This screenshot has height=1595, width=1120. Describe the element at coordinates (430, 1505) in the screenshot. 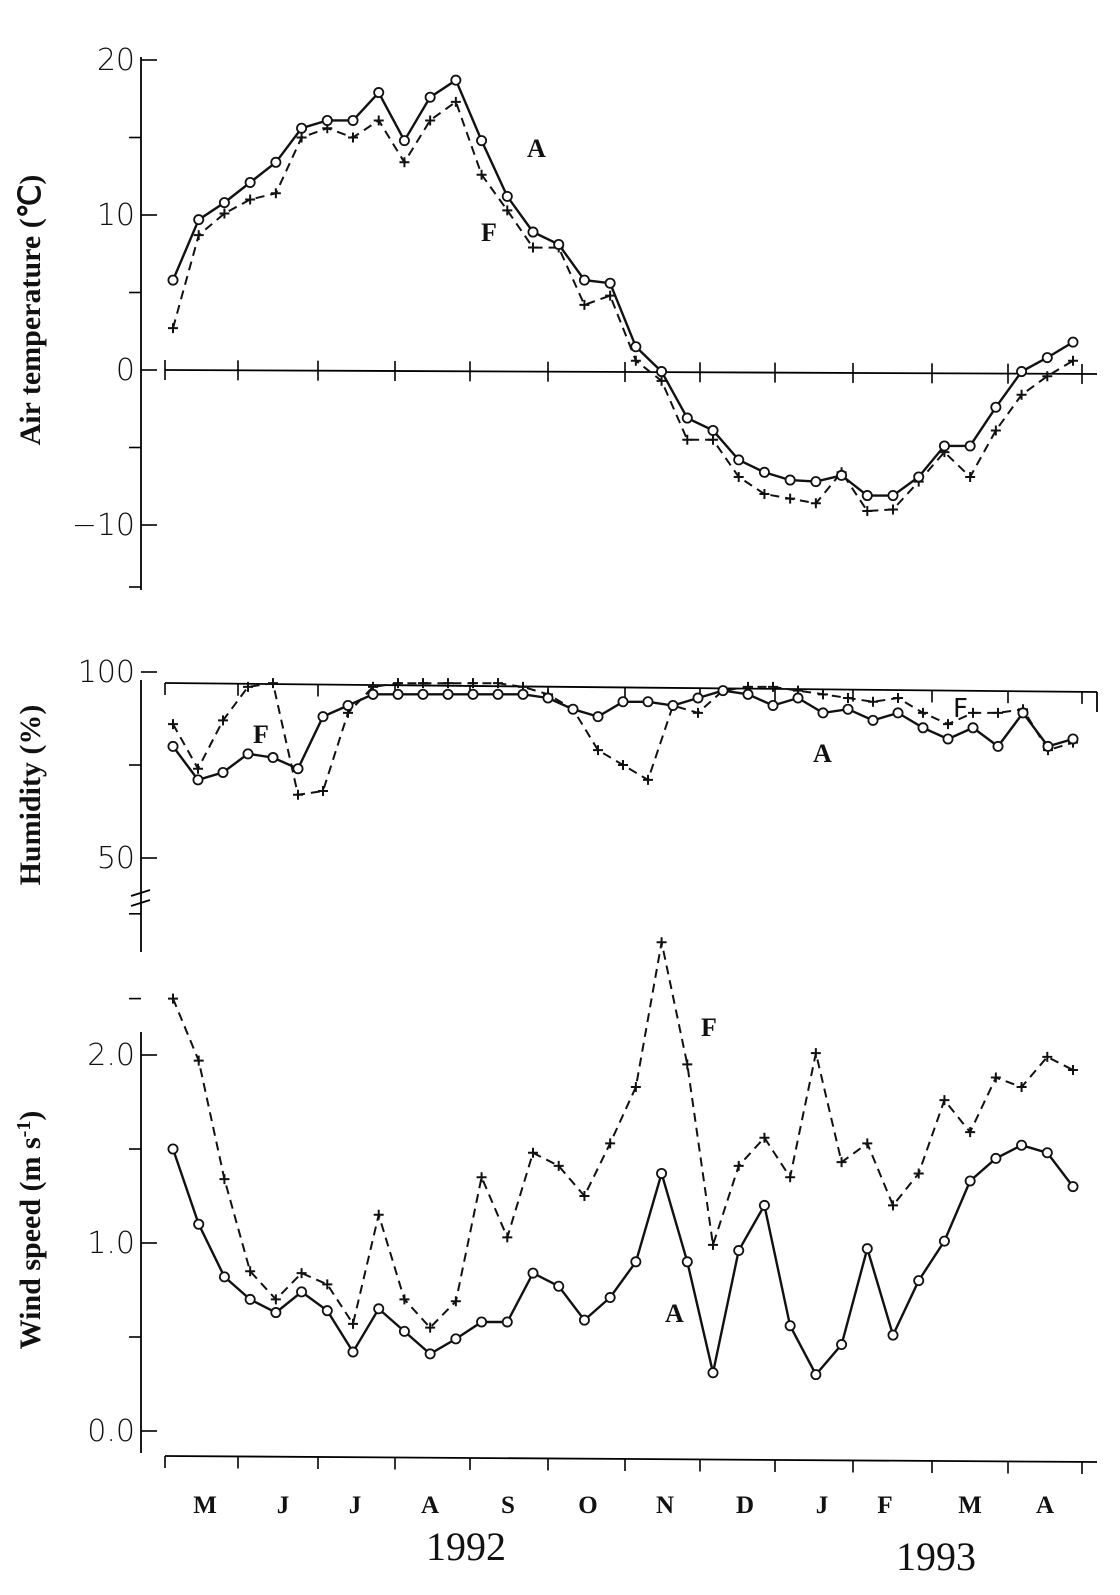

I see `month-label: A` at that location.